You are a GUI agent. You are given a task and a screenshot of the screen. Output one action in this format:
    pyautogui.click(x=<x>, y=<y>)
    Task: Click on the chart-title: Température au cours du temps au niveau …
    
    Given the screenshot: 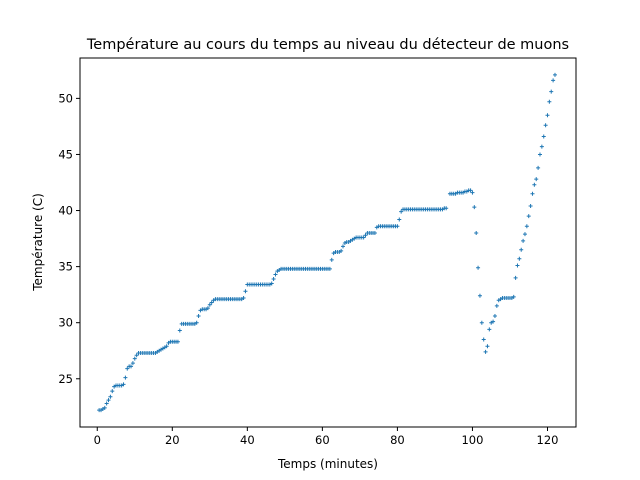 What is the action you would take?
    pyautogui.click(x=327, y=45)
    